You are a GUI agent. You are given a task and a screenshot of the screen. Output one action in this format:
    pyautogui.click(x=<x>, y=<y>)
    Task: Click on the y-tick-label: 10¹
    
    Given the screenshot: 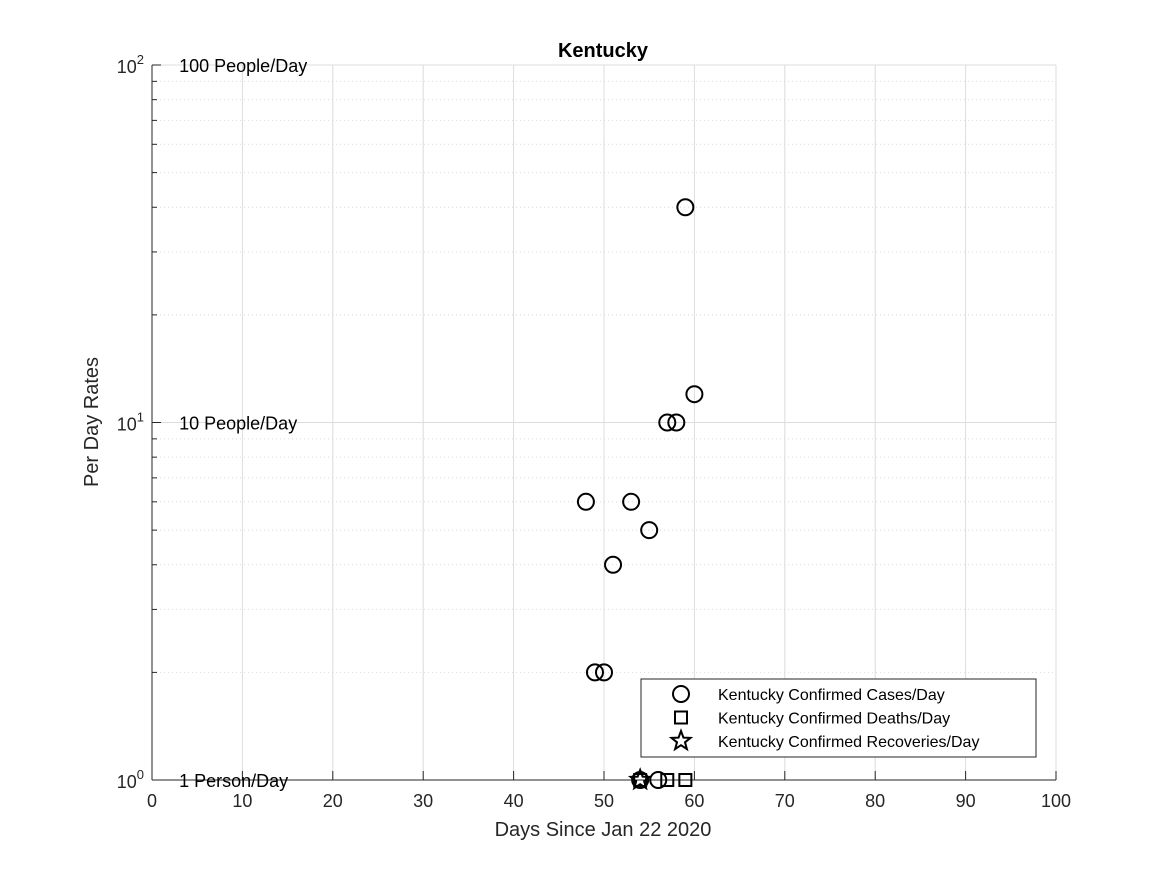 What is the action you would take?
    pyautogui.click(x=130, y=422)
    